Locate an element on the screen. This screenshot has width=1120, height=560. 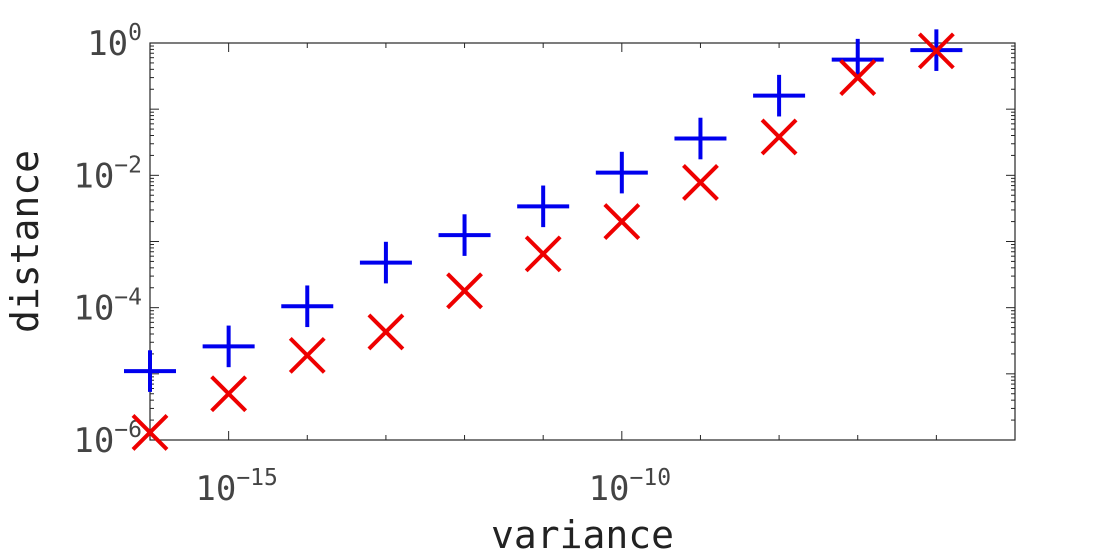
x-axis-label: variance is located at coordinates (582, 535).